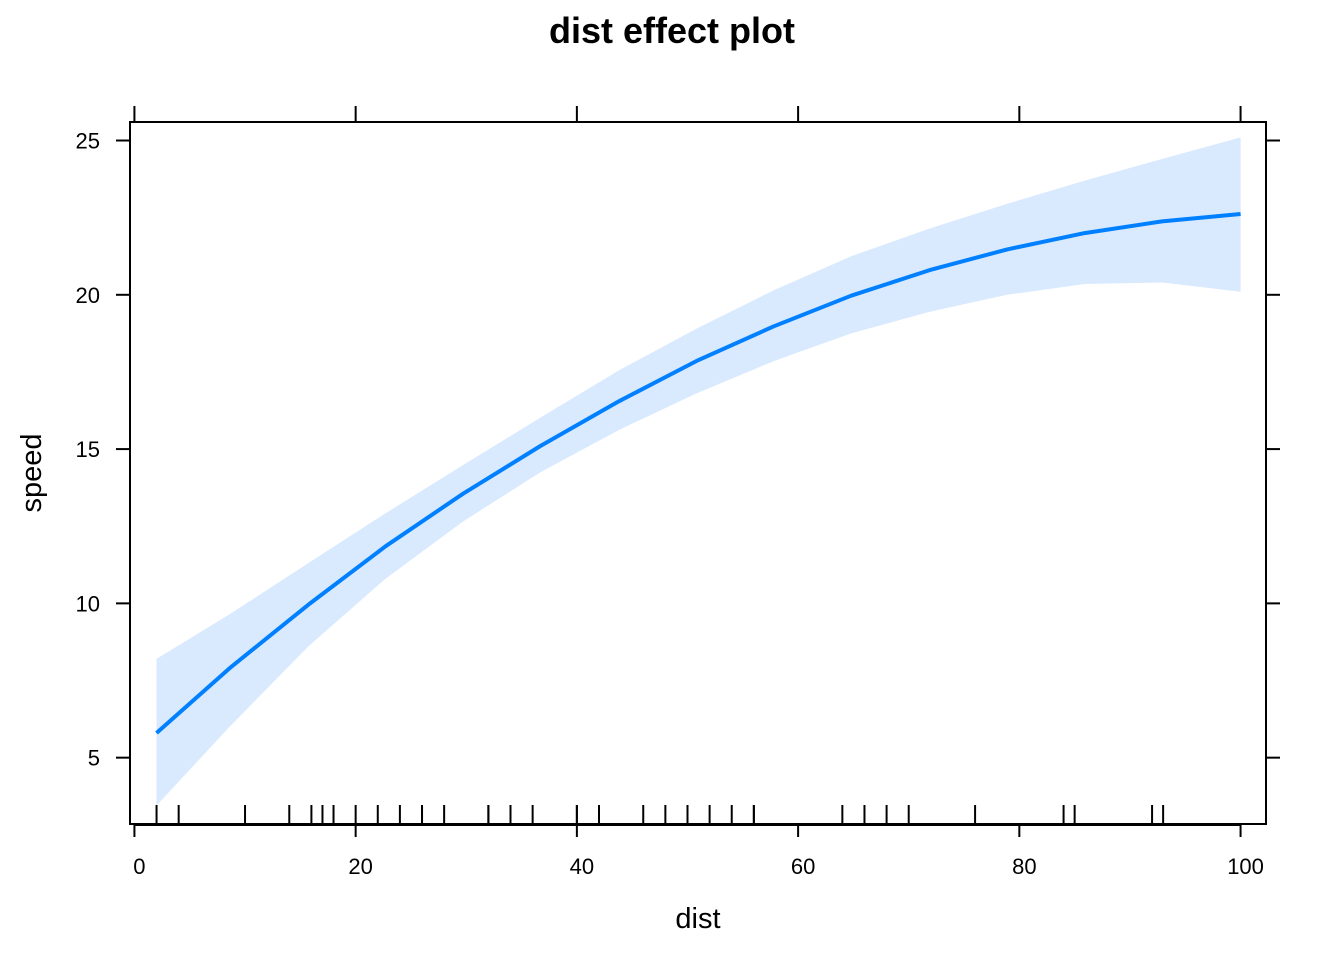  Describe the element at coordinates (1024, 866) in the screenshot. I see `x-tick-label: 80` at that location.